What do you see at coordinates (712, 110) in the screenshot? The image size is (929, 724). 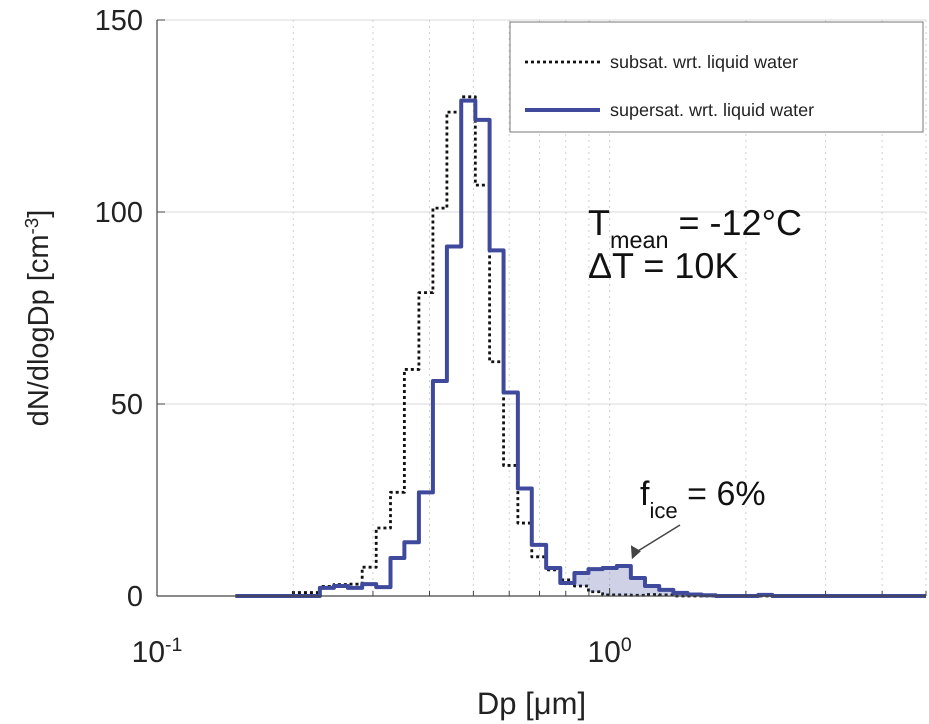 I see `legend-label: supersat. wrt. liquid water` at bounding box center [712, 110].